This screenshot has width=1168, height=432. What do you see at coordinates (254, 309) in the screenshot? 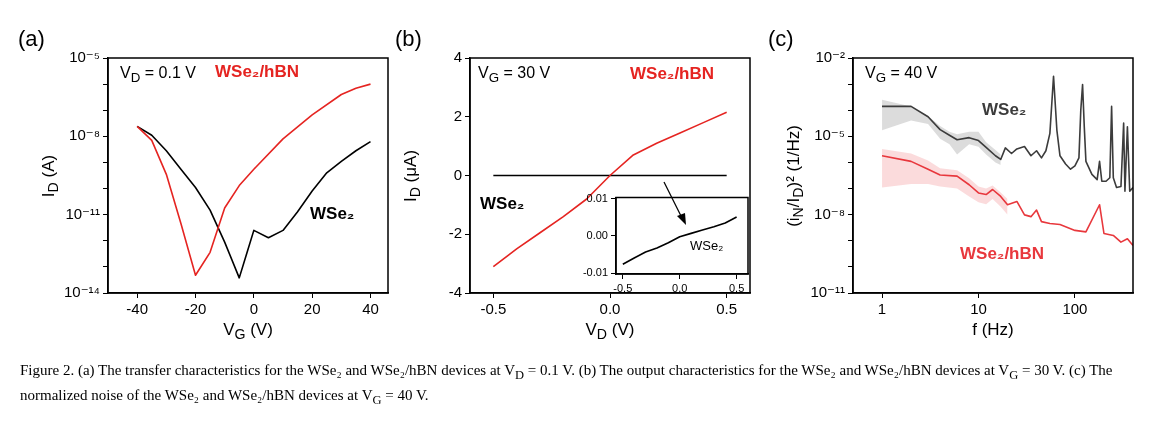
I see `x-tick-label: 0` at bounding box center [254, 309].